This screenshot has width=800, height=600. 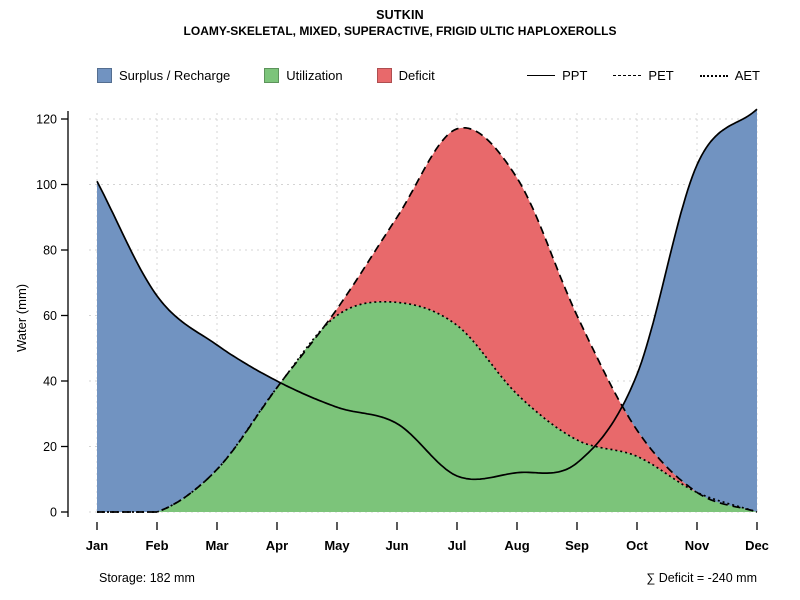 I want to click on legend-item-aet: AET, so click(x=729, y=75).